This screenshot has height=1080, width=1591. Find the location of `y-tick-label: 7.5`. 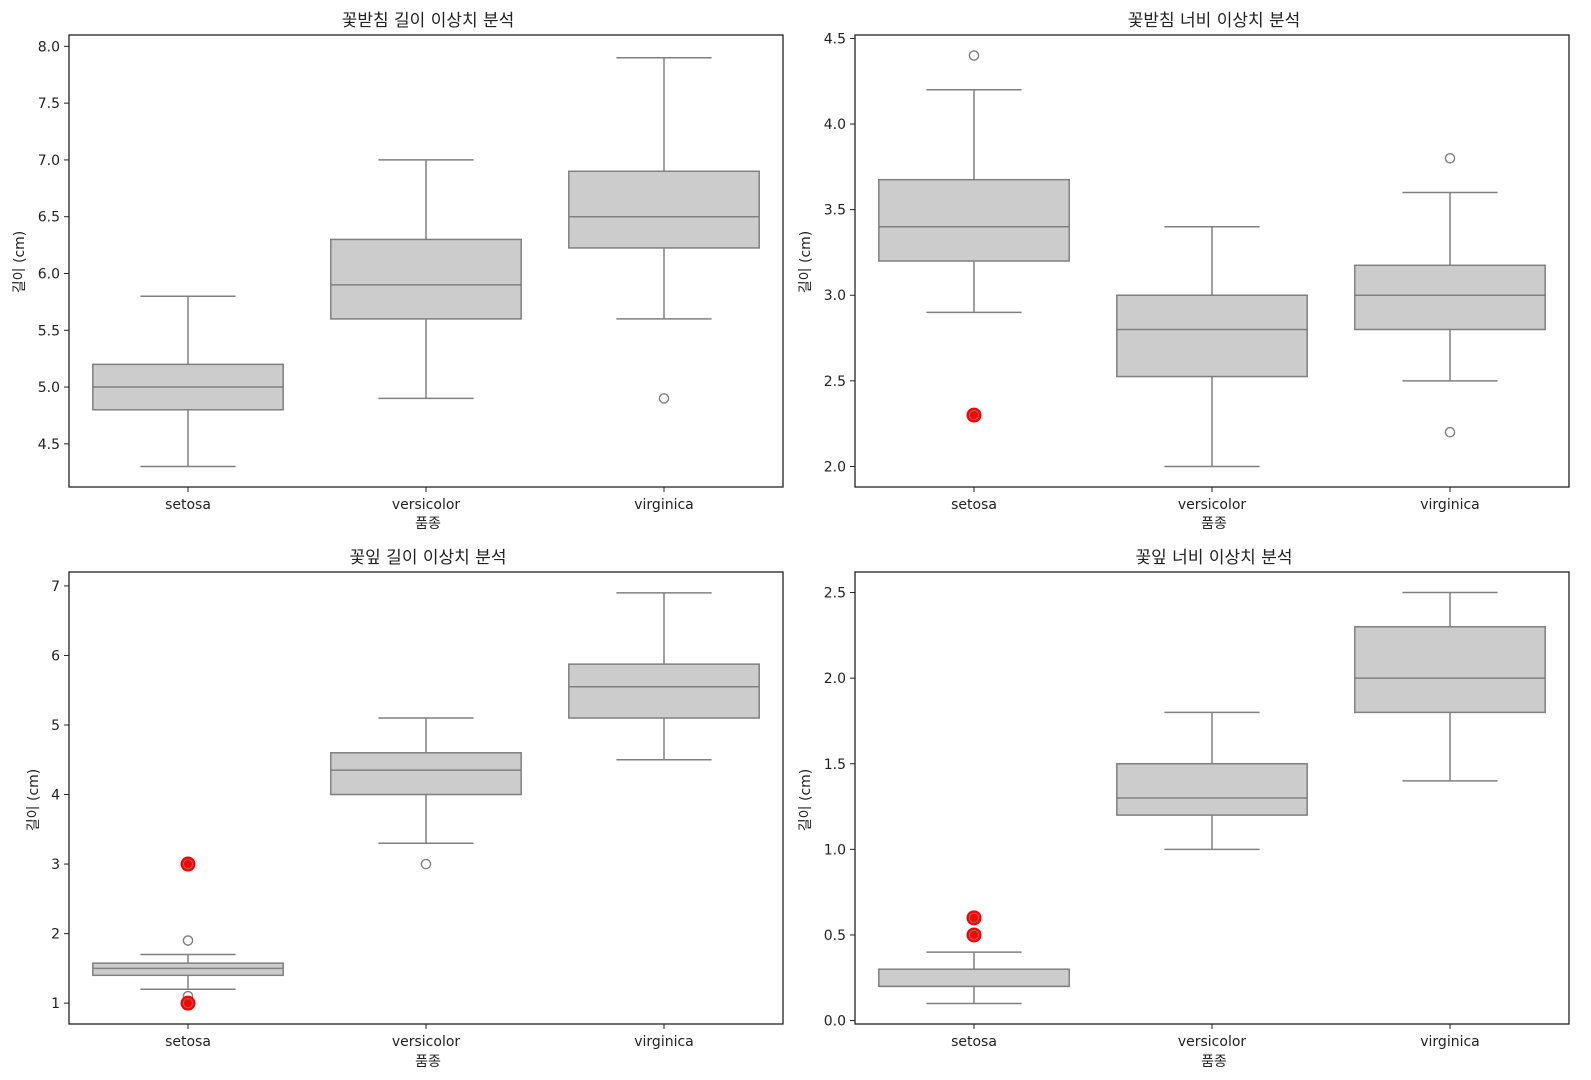

y-tick-label: 7.5 is located at coordinates (49, 104).